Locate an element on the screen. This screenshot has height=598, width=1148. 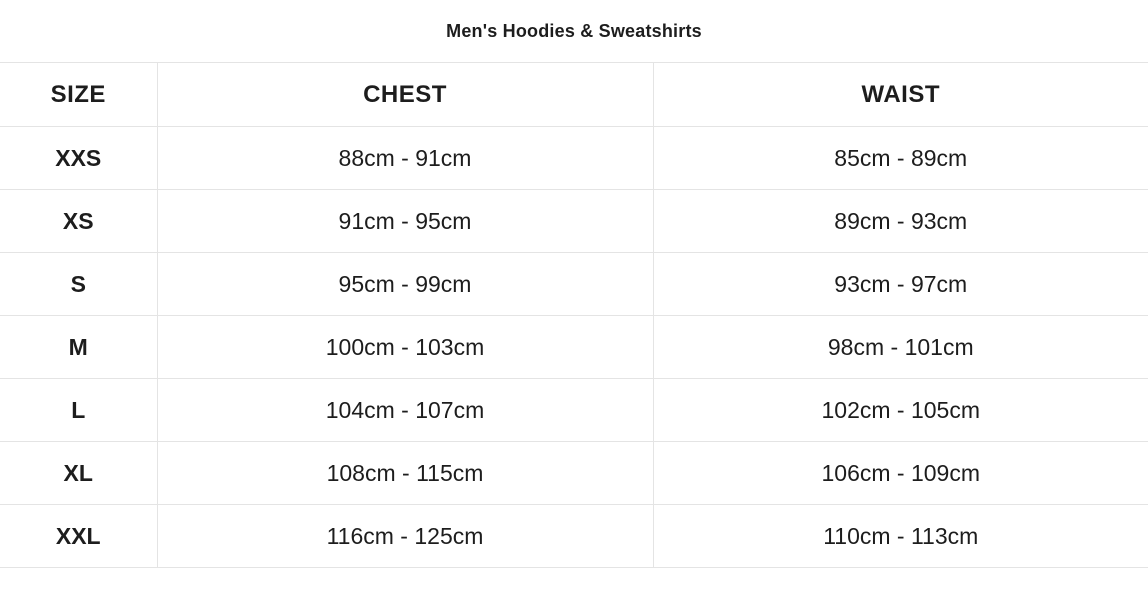
waist-cell: 110cm - 113cm is located at coordinates (900, 536).